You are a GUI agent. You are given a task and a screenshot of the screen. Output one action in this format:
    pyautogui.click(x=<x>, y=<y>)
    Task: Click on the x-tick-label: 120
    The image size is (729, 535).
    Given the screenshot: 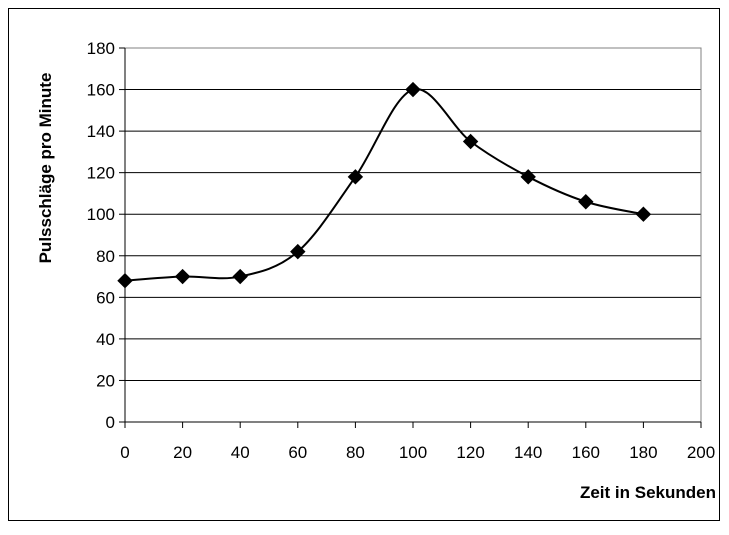 What is the action you would take?
    pyautogui.click(x=470, y=452)
    